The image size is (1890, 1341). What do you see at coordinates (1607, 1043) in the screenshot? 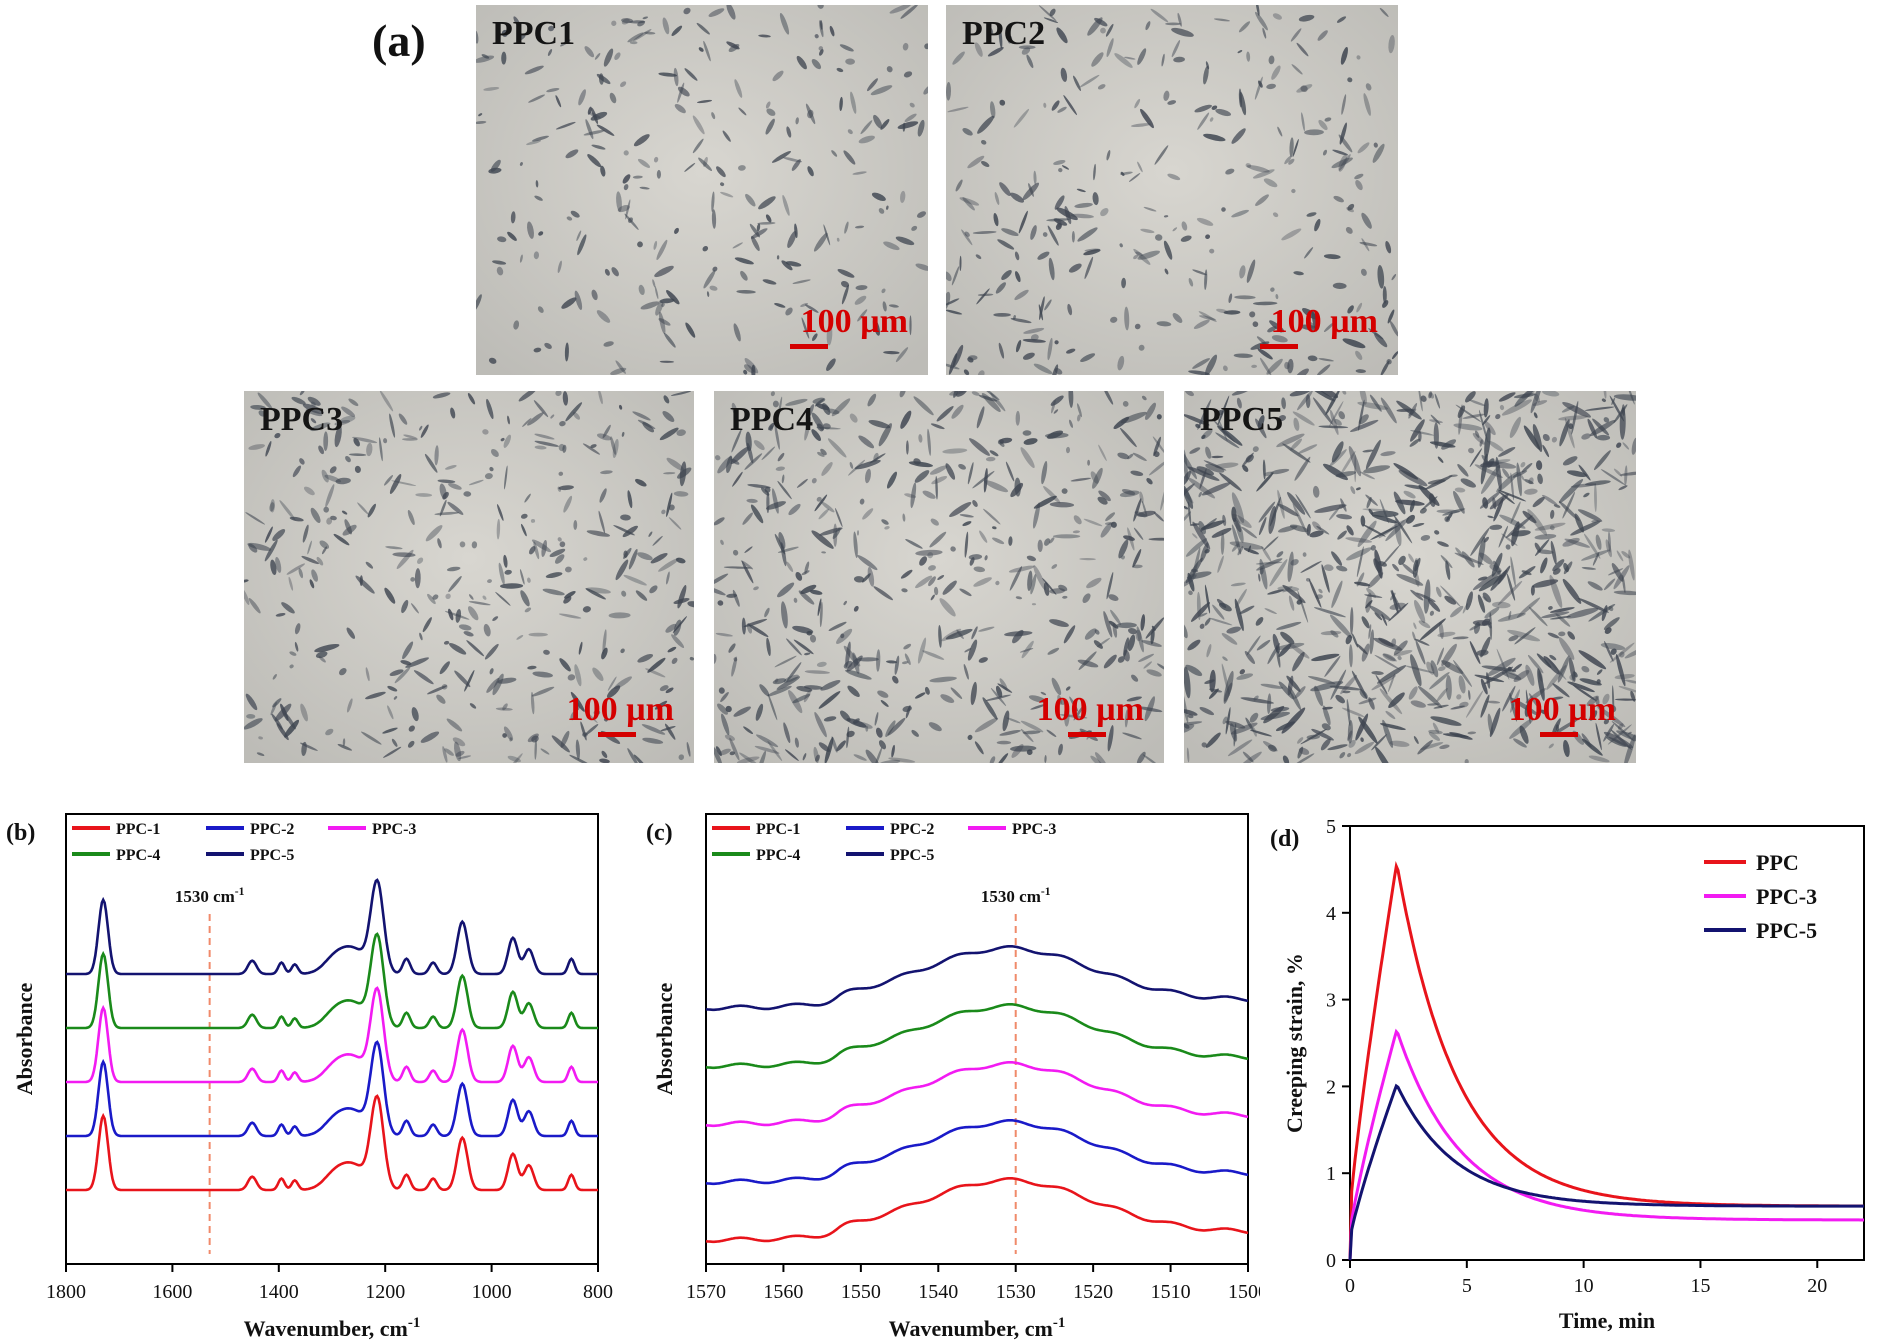
I see `plot-frame` at bounding box center [1607, 1043].